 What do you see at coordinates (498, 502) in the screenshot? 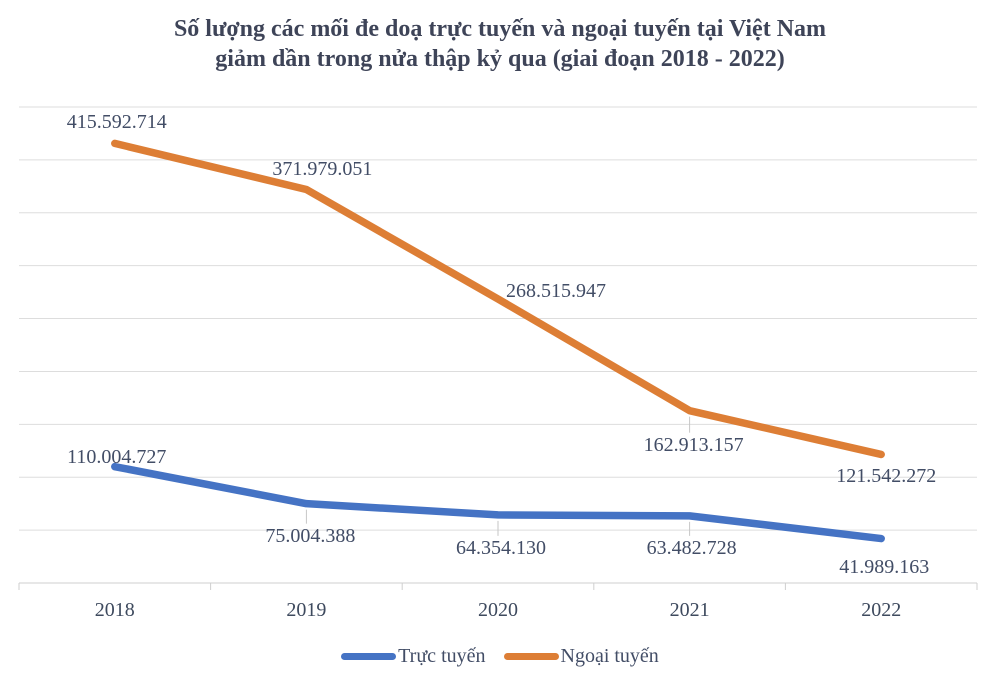
I see `series-line-truc-tuyen` at bounding box center [498, 502].